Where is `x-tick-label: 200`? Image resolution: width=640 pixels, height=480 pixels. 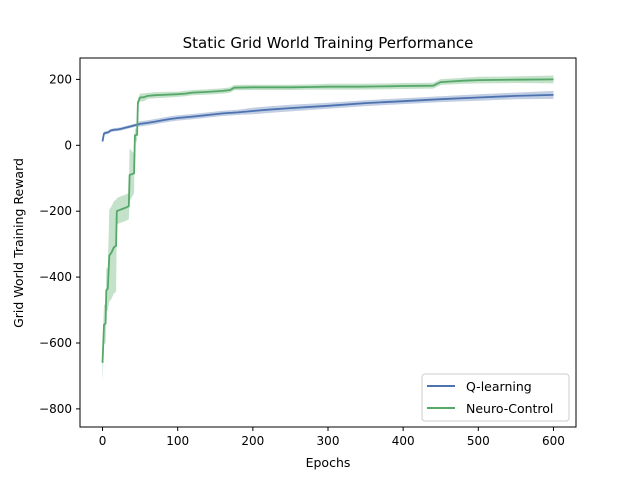
x-tick-label: 200 is located at coordinates (252, 441).